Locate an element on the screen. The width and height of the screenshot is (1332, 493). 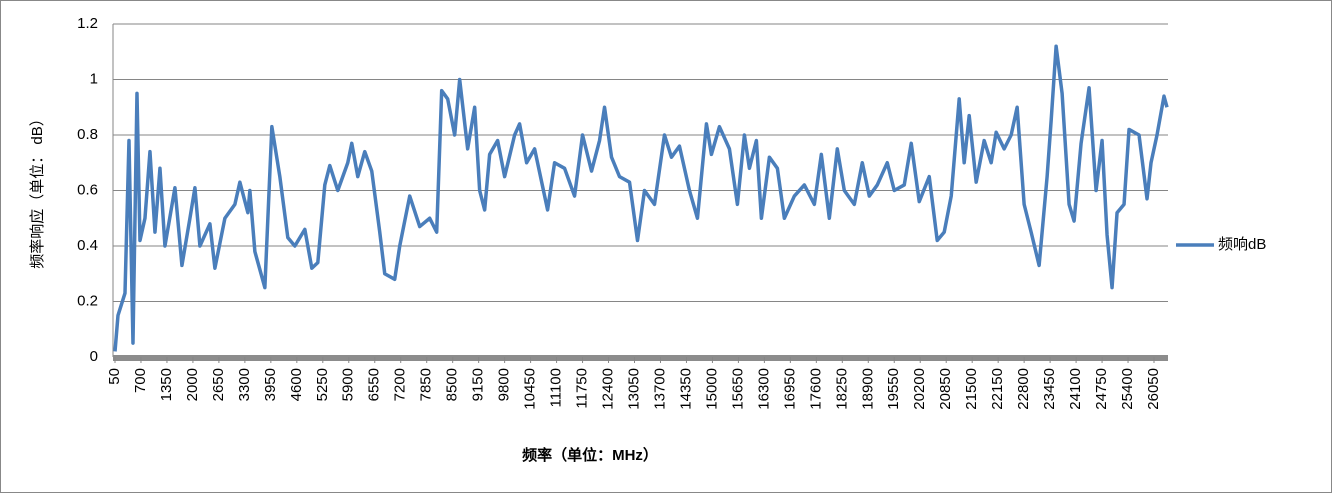
x-tick-label: 8500 is located at coordinates (452, 384).